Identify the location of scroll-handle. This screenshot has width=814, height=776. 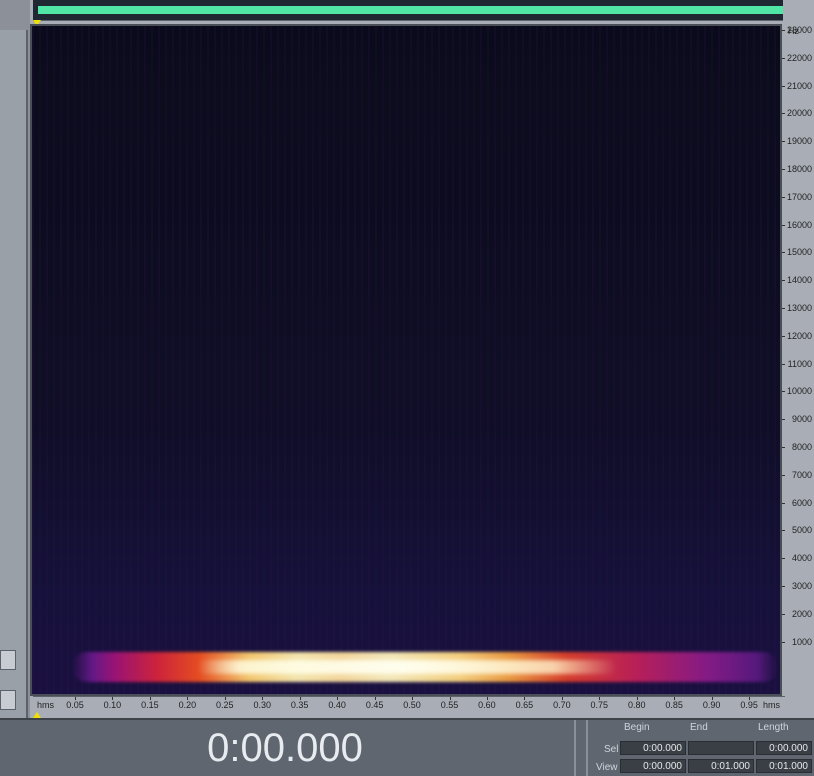
(8, 660).